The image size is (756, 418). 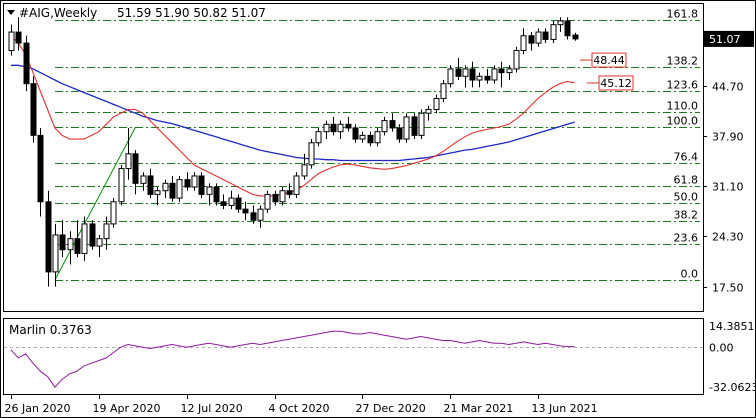 What do you see at coordinates (728, 162) in the screenshot?
I see `price-axis: 17.50 24.30 31.10 37.90 44.70 51.07` at bounding box center [728, 162].